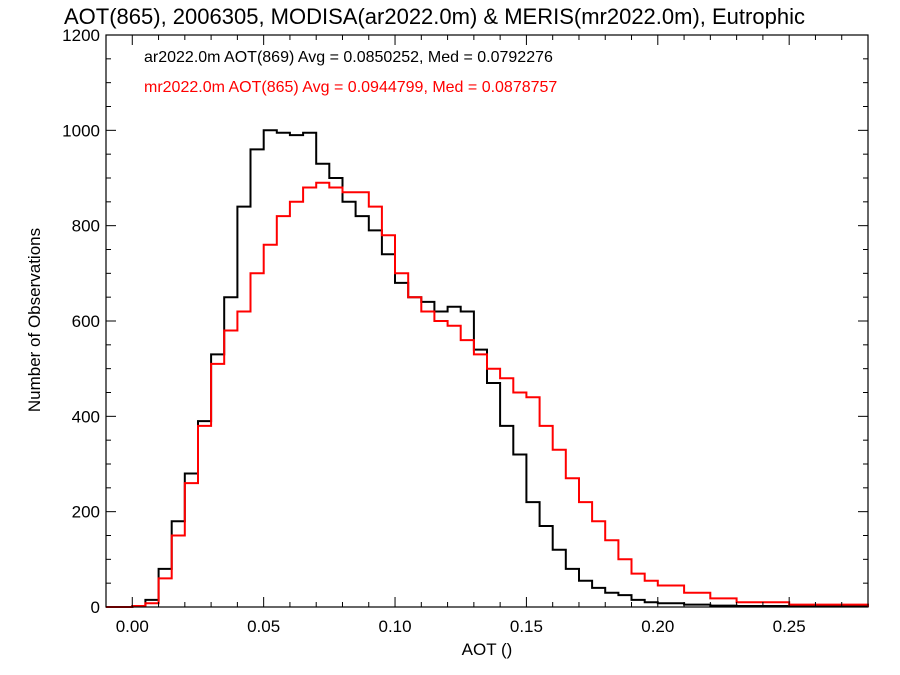 This screenshot has width=900, height=675. Describe the element at coordinates (86, 512) in the screenshot. I see `y-tick-label: 200` at that location.